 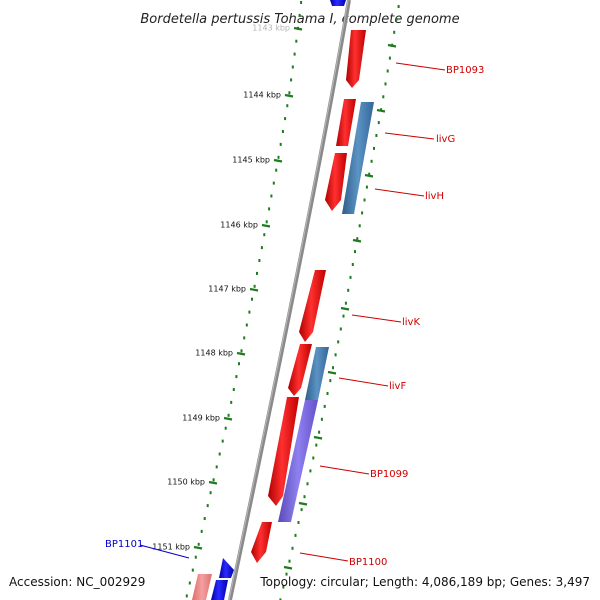 What do you see at coordinates (317, 373) in the screenshot?
I see `feature-livf-blue` at bounding box center [317, 373].